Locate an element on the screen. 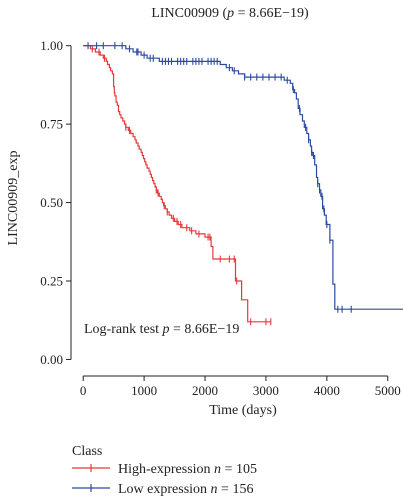 The width and height of the screenshot is (403, 500). chart-title: LINC00909 (p = 8.66E−19) is located at coordinates (230, 13).